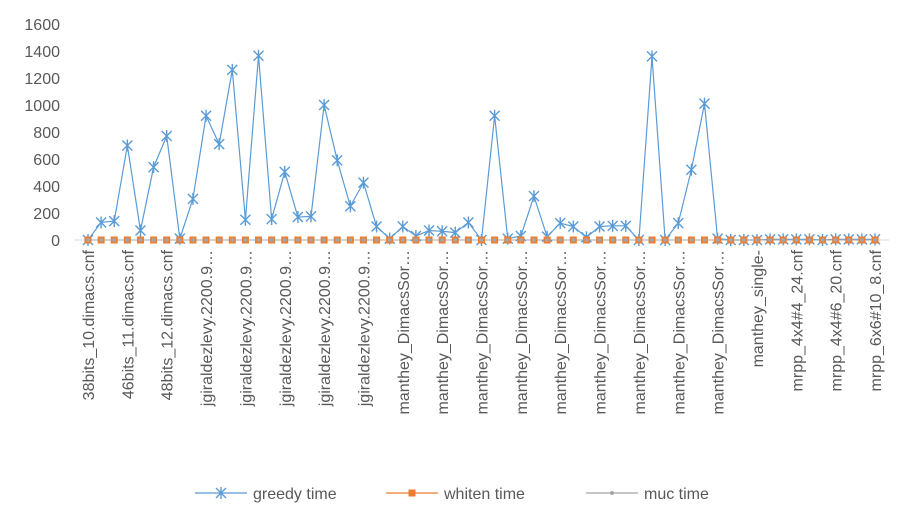  What do you see at coordinates (676, 494) in the screenshot?
I see `legend-label: muc time` at bounding box center [676, 494].